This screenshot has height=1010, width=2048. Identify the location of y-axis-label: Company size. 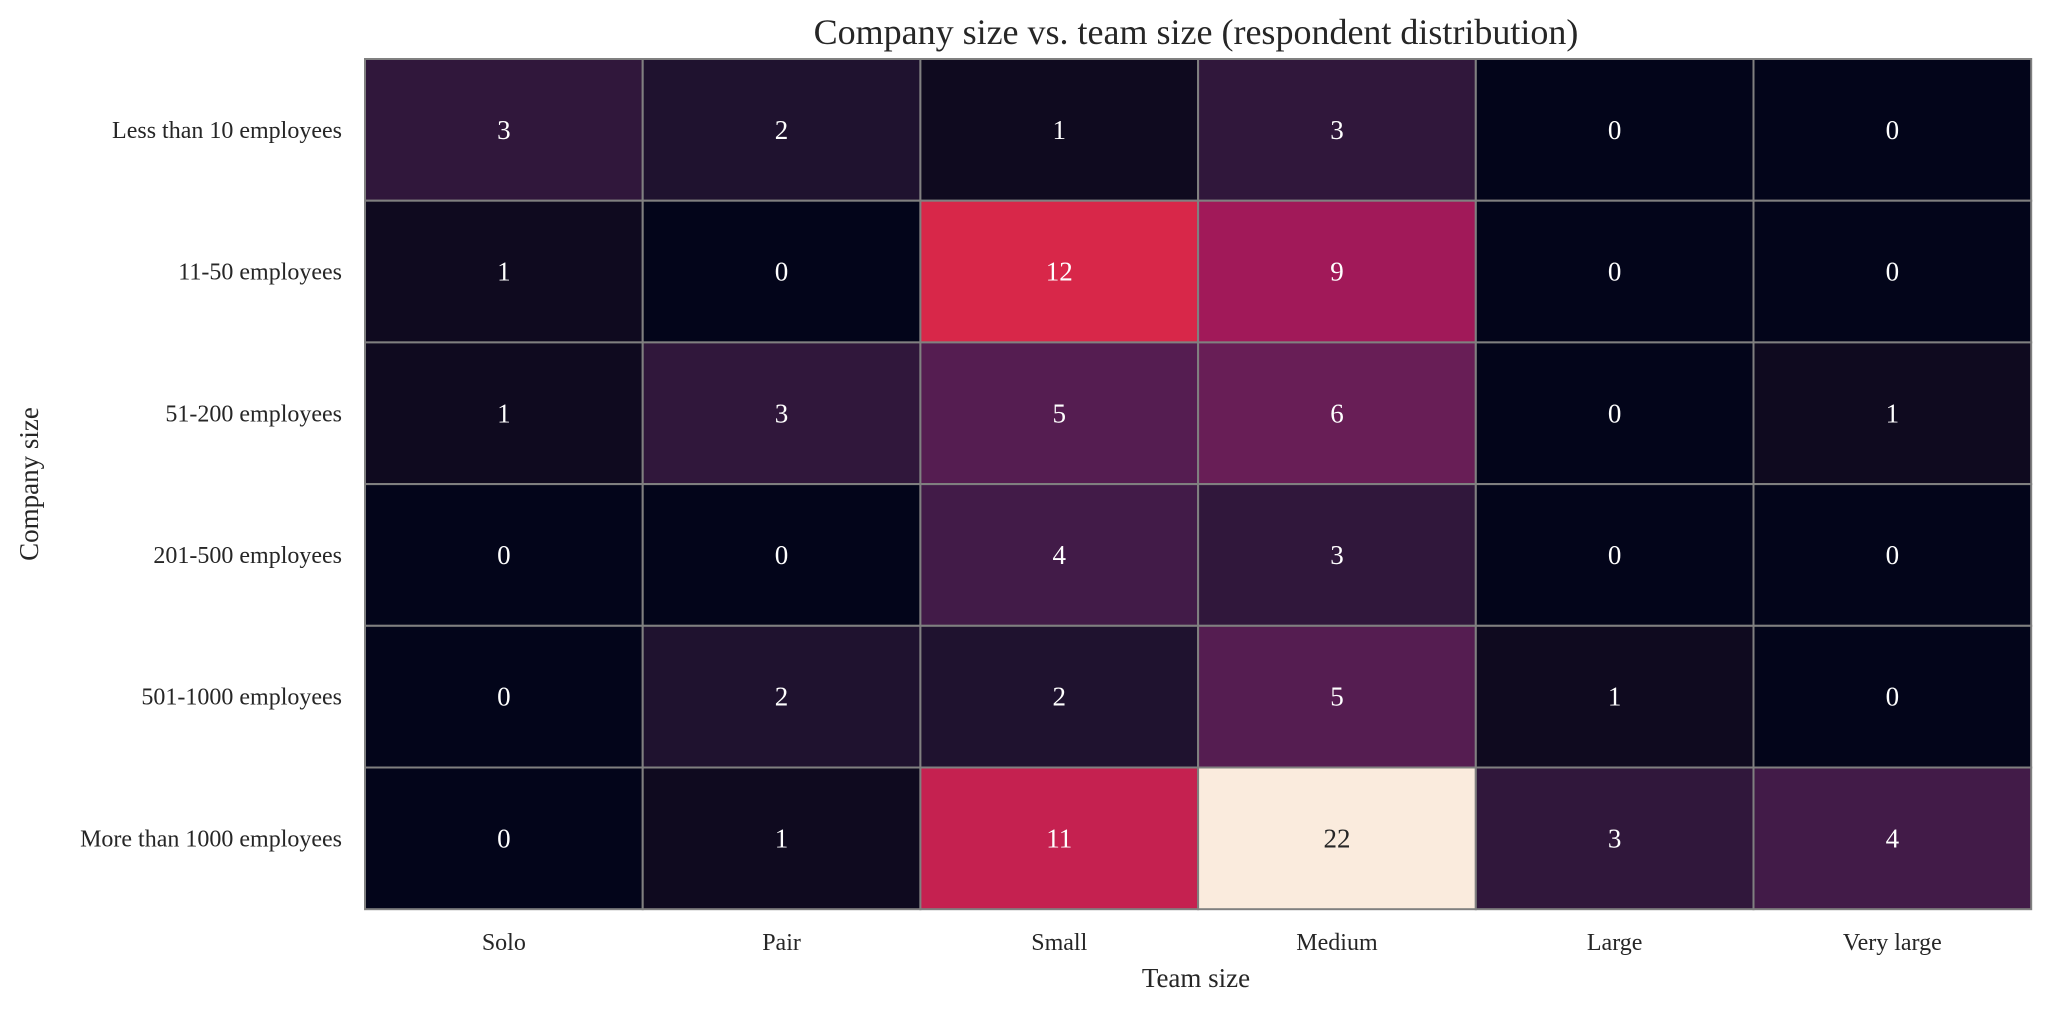
(29, 484).